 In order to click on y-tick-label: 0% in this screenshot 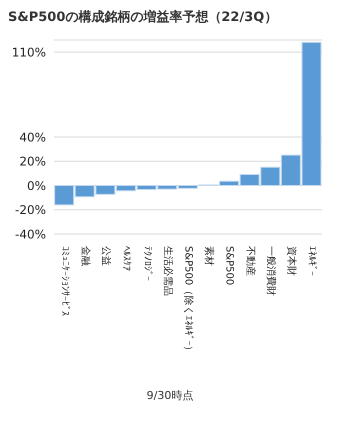, I will do `click(36, 185)`.